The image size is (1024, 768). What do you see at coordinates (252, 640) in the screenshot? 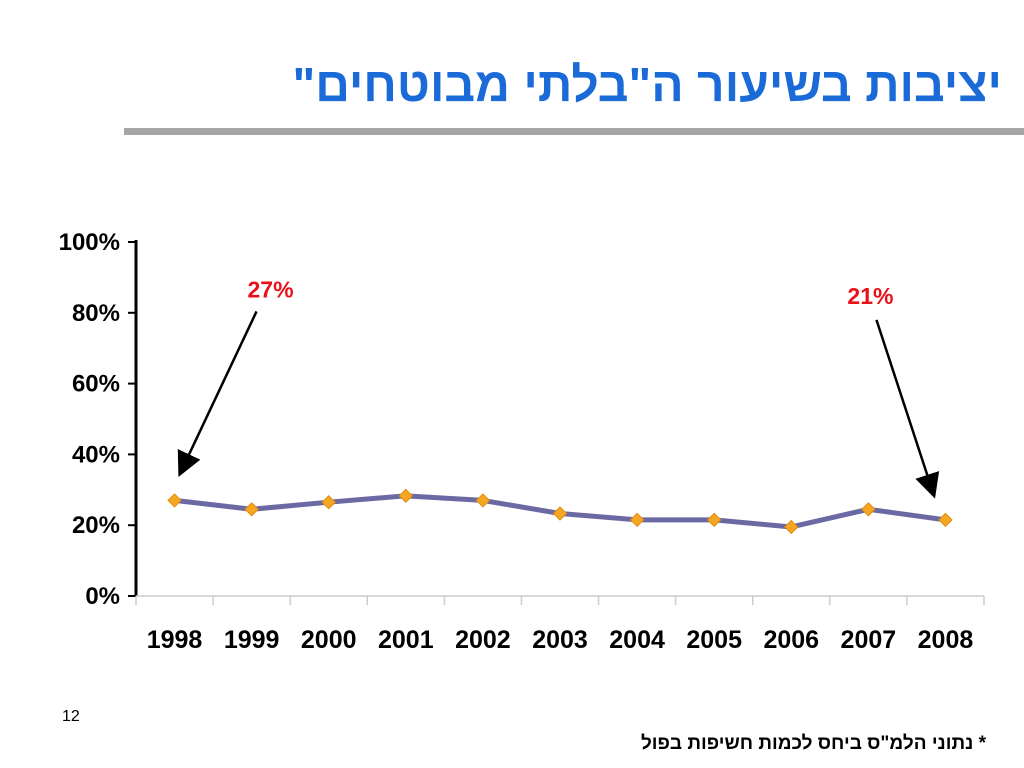
I see `x-tick-label: 1999` at bounding box center [252, 640].